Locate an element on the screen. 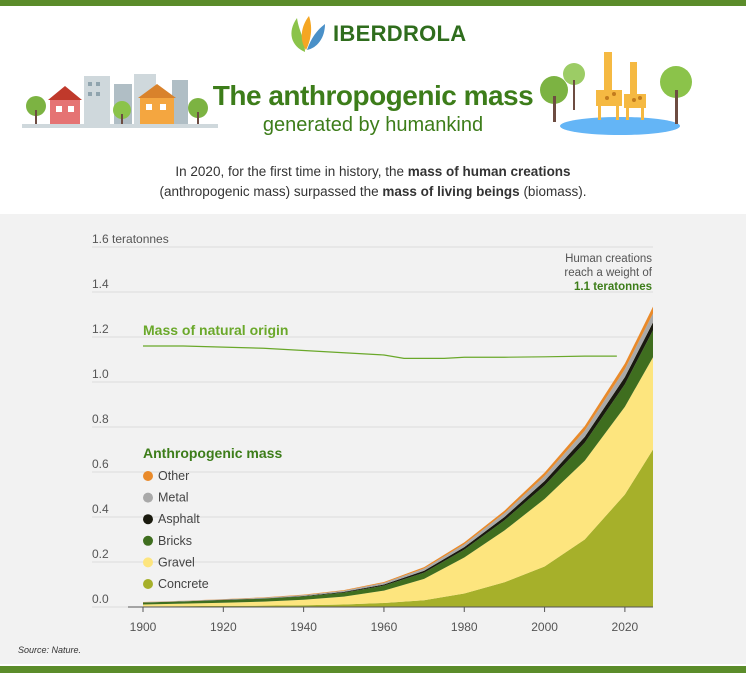  y-tick-label: 0.6 is located at coordinates (100, 464).